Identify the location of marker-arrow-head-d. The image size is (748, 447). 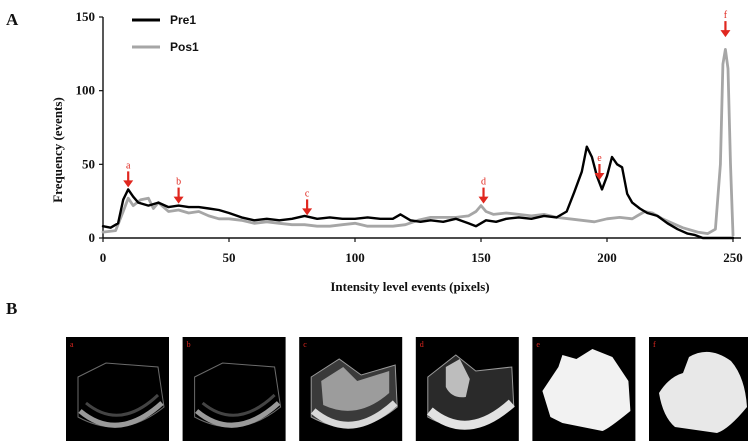
(483, 200).